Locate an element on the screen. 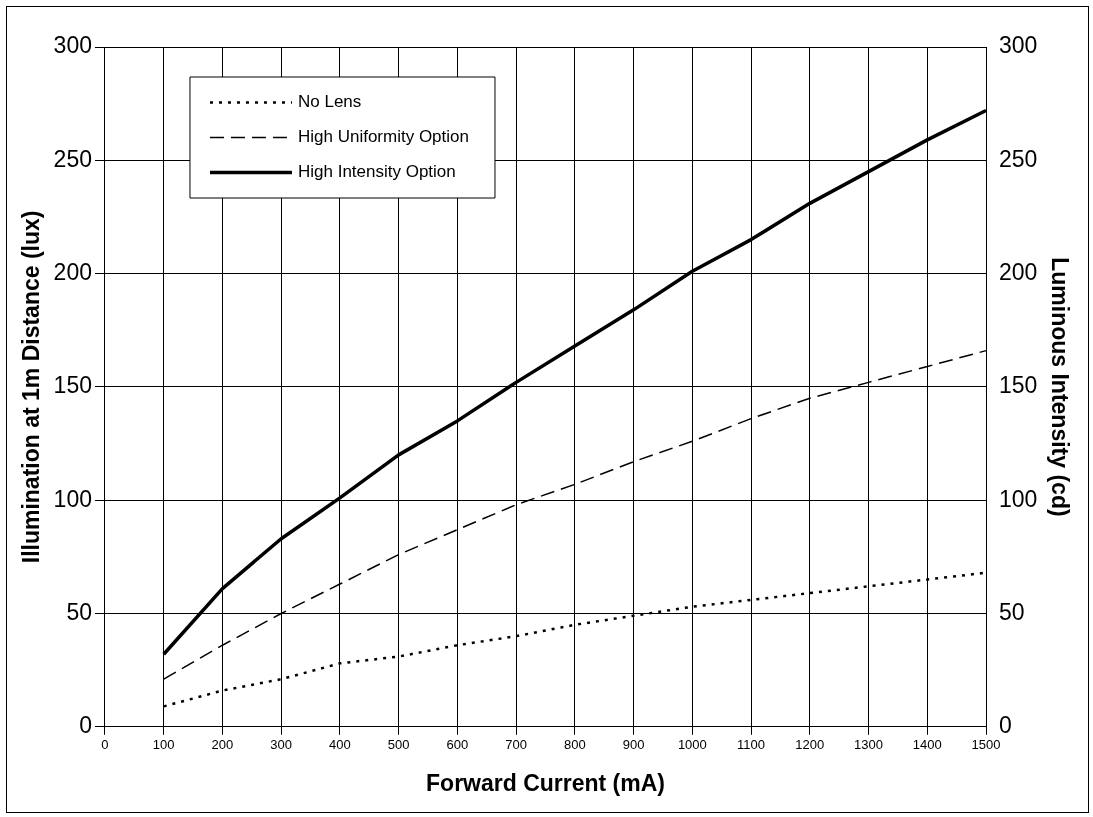 This screenshot has height=817, width=1093. y2-axis-title: Luminous Intensity (cd) is located at coordinates (1059, 387).